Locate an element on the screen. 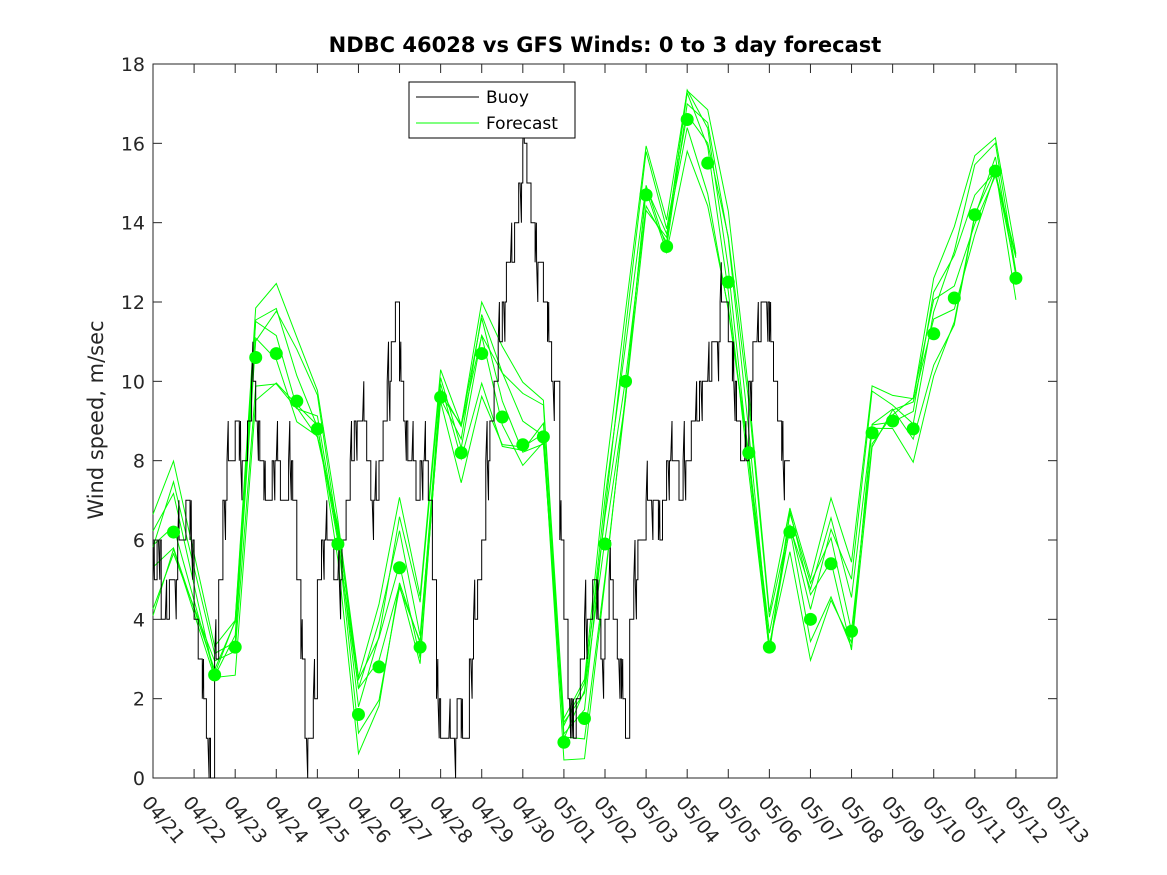 This screenshot has height=875, width=1167. x-tick-label: 05/05 is located at coordinates (738, 820).